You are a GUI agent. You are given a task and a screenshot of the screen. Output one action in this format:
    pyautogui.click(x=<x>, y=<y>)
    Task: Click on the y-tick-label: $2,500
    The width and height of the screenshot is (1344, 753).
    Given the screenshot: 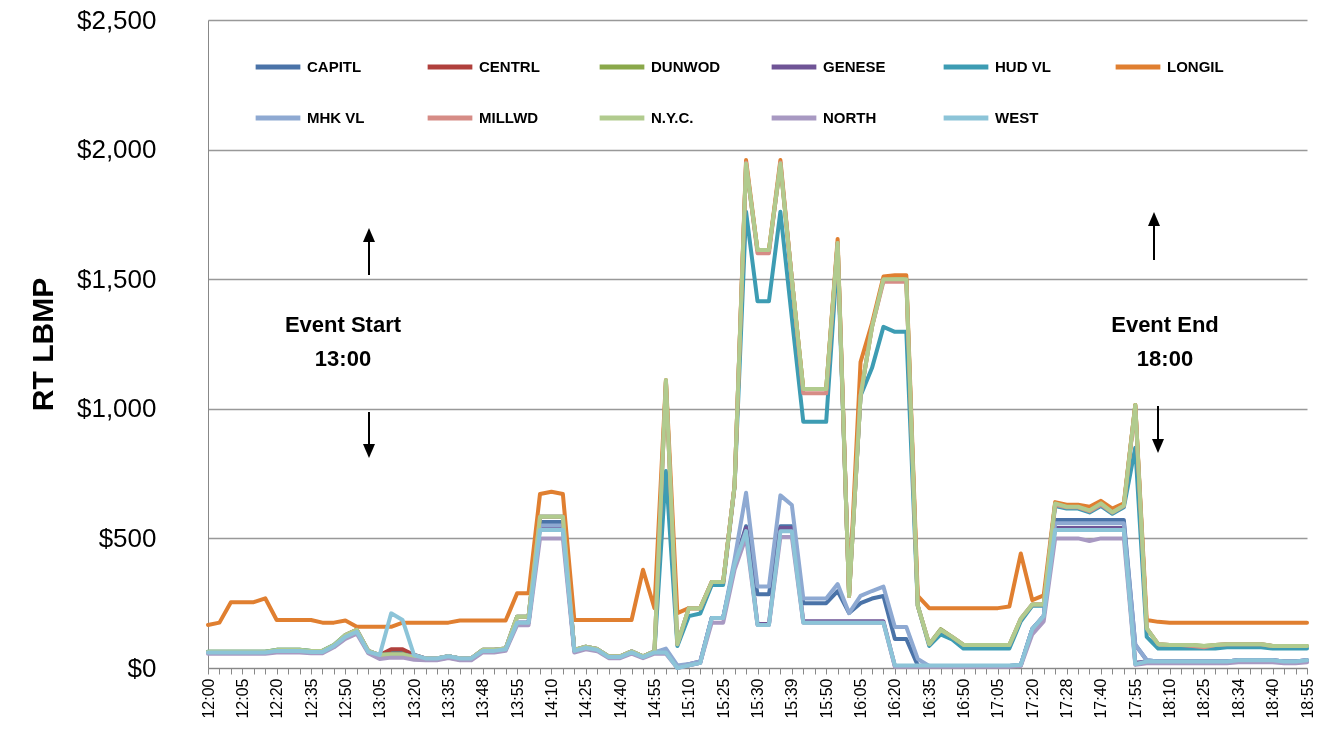 What is the action you would take?
    pyautogui.click(x=116, y=19)
    